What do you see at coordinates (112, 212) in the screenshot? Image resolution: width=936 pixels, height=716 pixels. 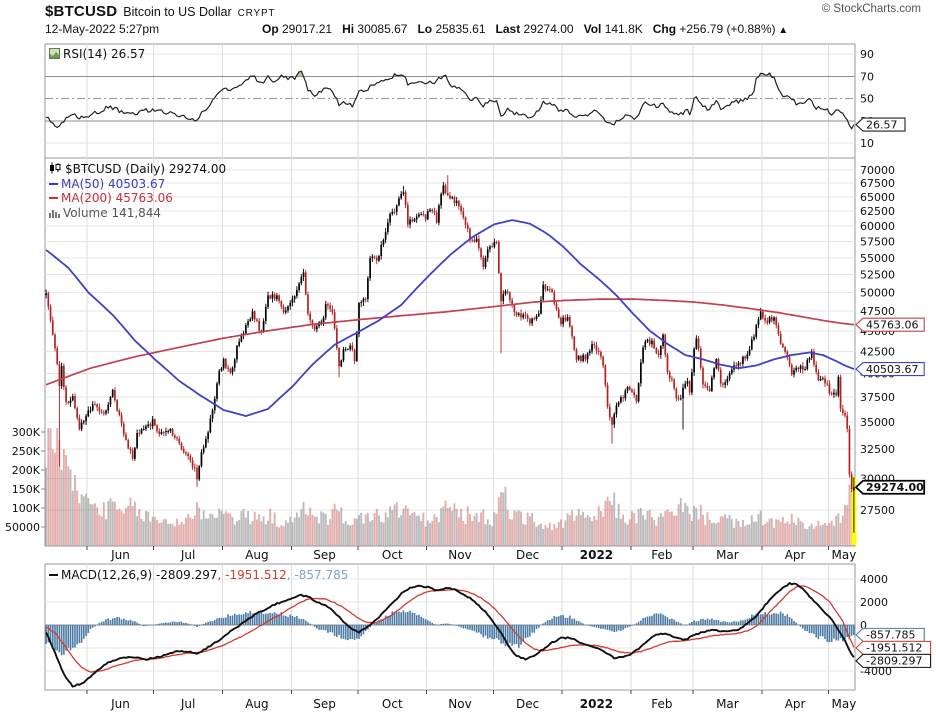 I see `volume-legend-label: Volume 141,844` at bounding box center [112, 212].